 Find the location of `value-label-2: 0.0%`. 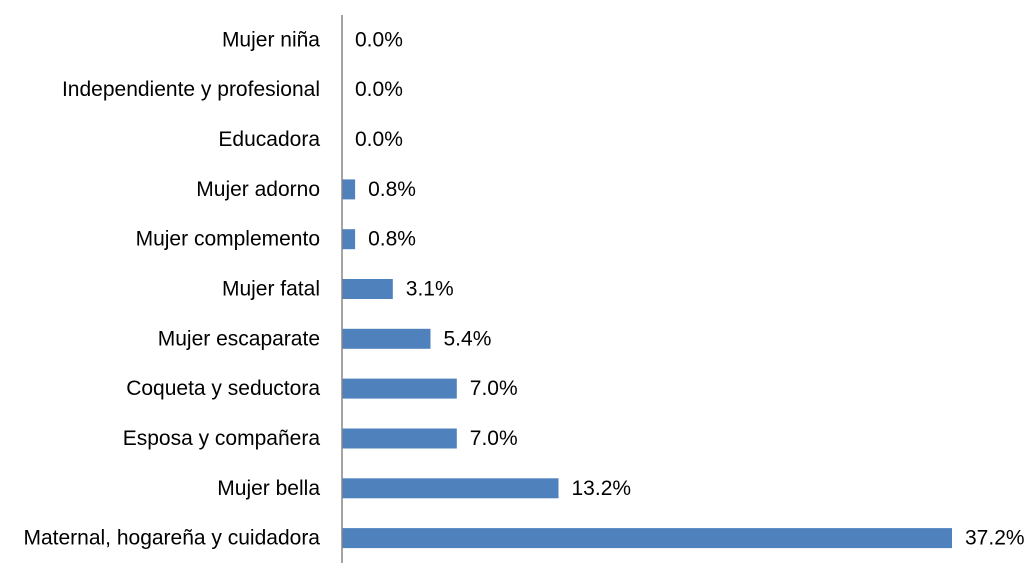

value-label-2: 0.0% is located at coordinates (379, 89).